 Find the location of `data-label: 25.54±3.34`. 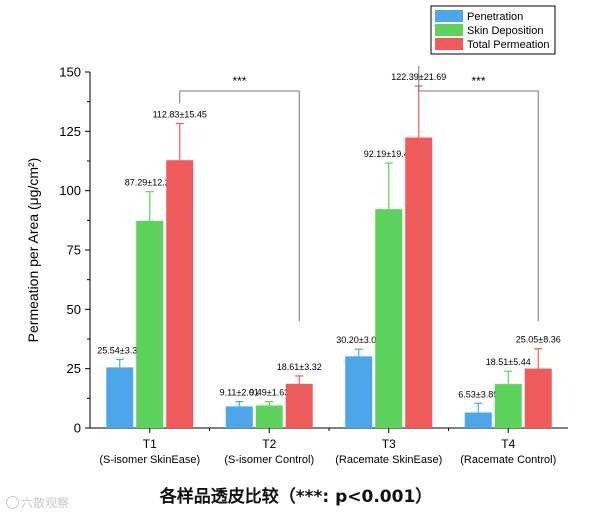

data-label: 25.54±3.34 is located at coordinates (119, 350).